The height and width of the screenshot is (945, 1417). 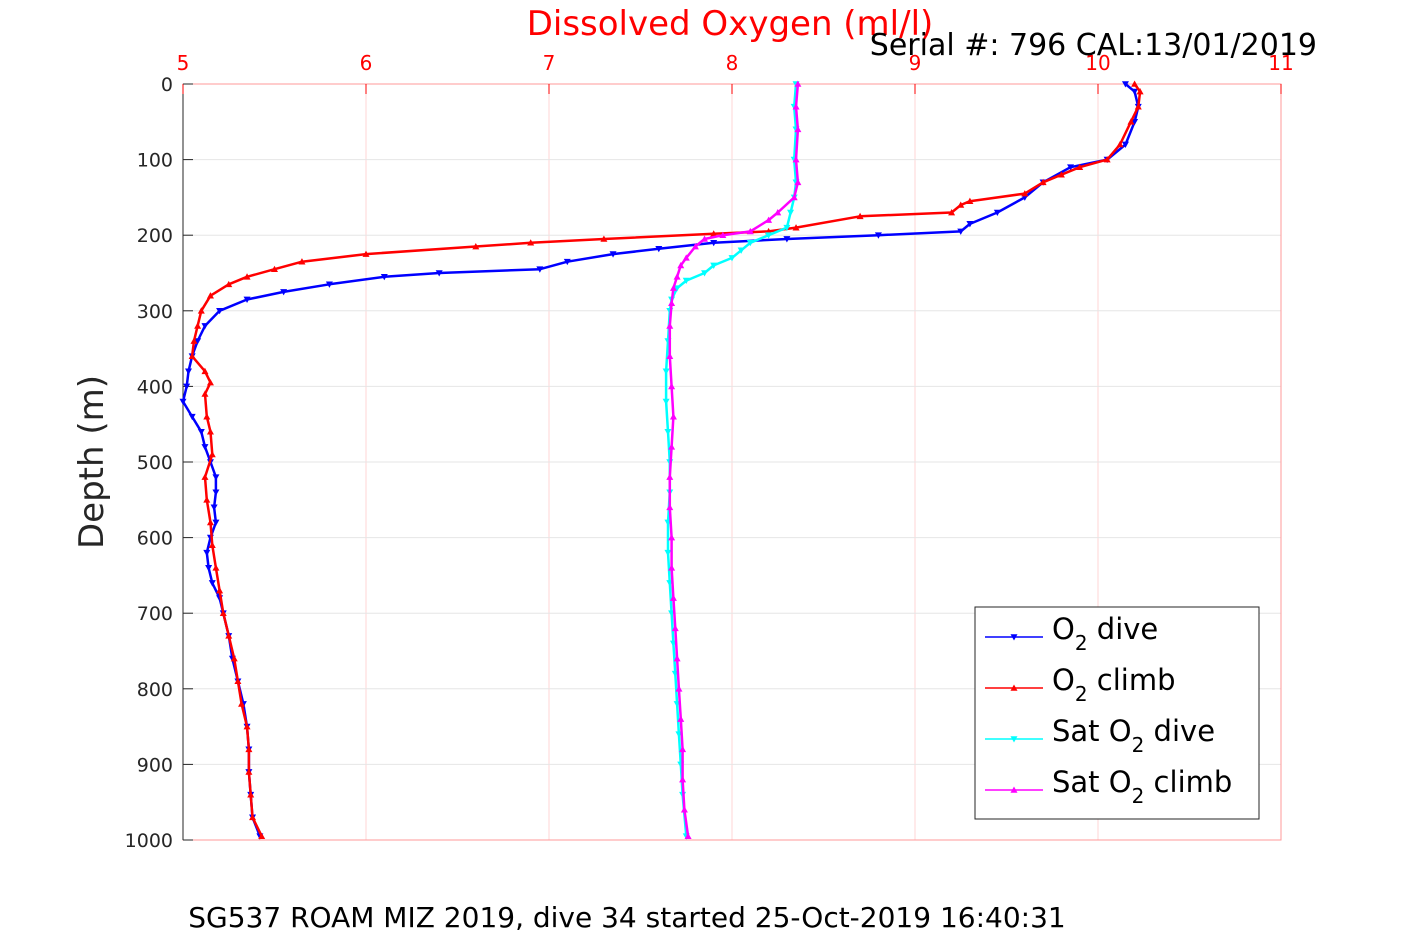 I want to click on y-tick-label: 900, so click(x=155, y=765).